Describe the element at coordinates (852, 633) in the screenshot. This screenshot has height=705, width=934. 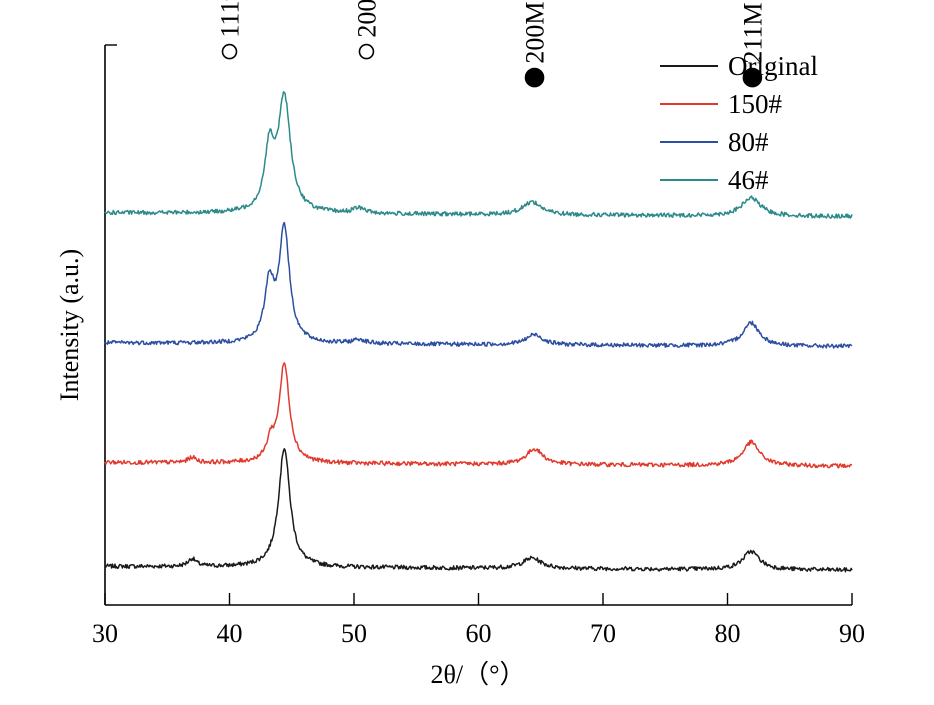
I see `x-tick-label: 90` at that location.